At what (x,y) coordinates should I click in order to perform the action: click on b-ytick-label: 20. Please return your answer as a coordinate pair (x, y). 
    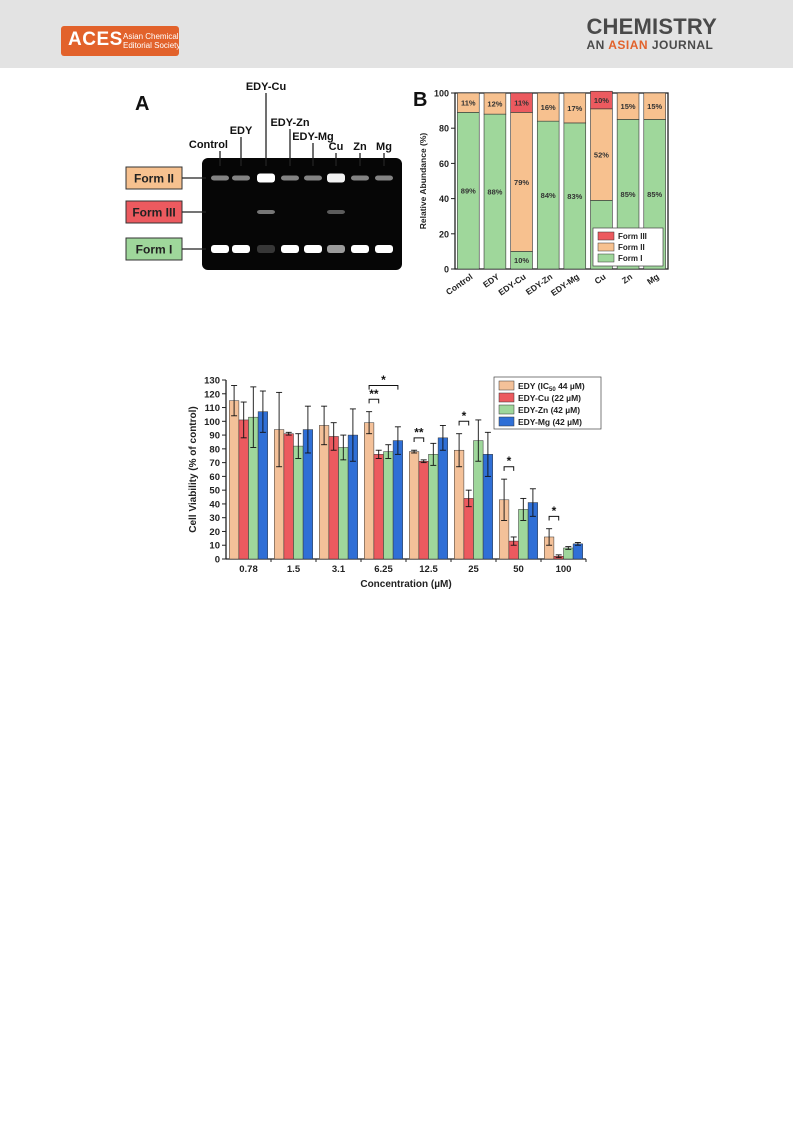
    Looking at the image, I should click on (444, 234).